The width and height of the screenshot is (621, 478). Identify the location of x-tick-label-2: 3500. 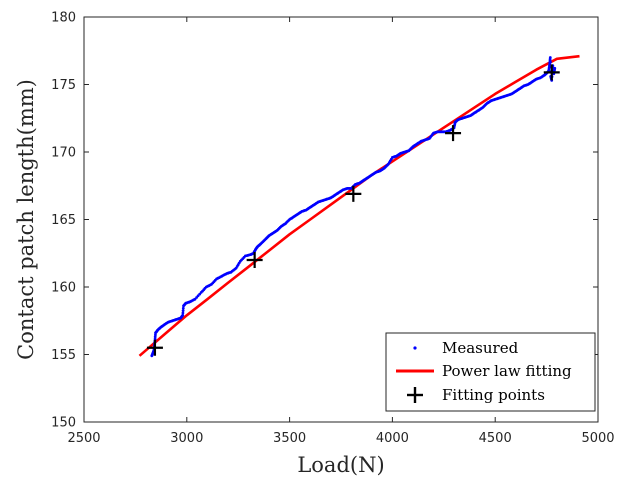
(289, 438).